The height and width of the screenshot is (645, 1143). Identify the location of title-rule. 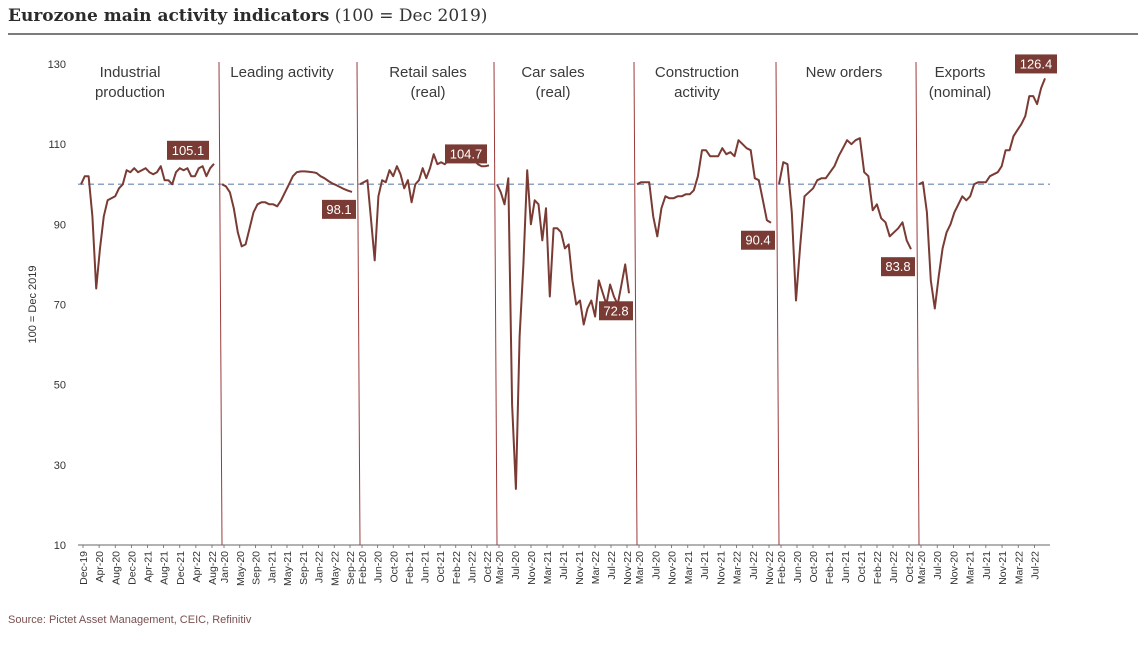
(573, 34).